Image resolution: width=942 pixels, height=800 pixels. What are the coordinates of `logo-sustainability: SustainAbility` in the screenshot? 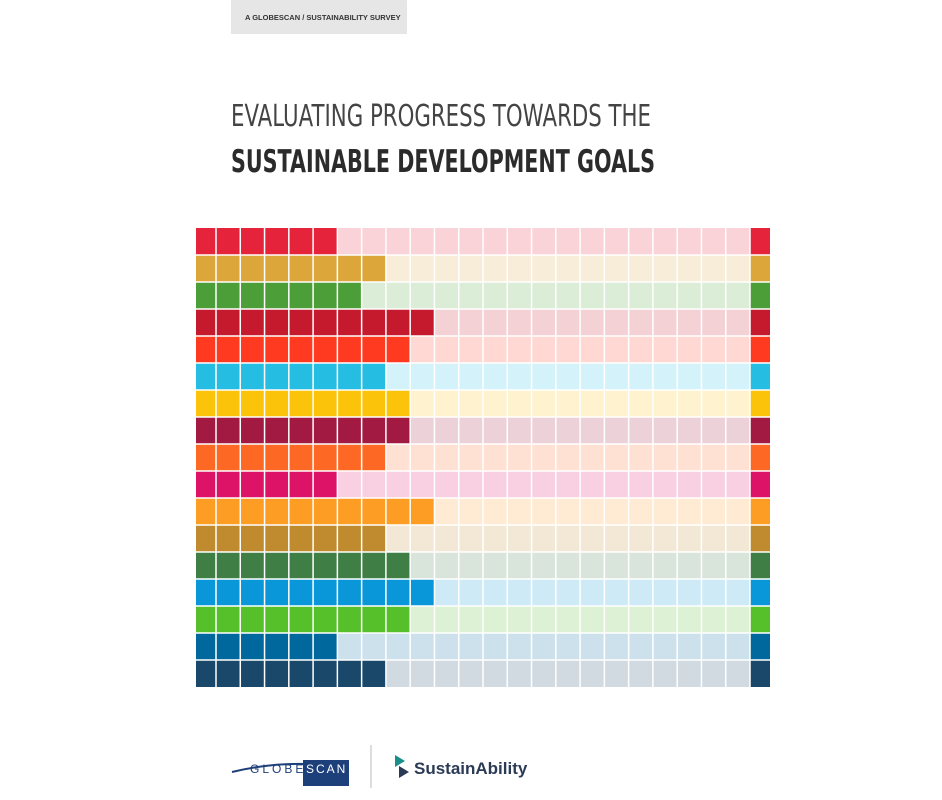 It's located at (471, 768).